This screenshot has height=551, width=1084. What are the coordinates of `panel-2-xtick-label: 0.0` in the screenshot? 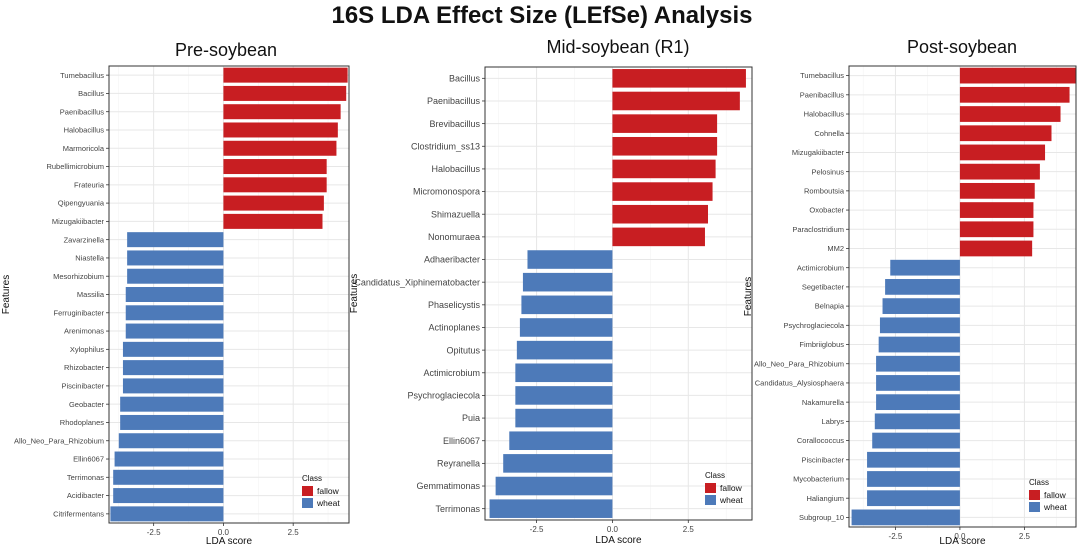 It's located at (613, 529).